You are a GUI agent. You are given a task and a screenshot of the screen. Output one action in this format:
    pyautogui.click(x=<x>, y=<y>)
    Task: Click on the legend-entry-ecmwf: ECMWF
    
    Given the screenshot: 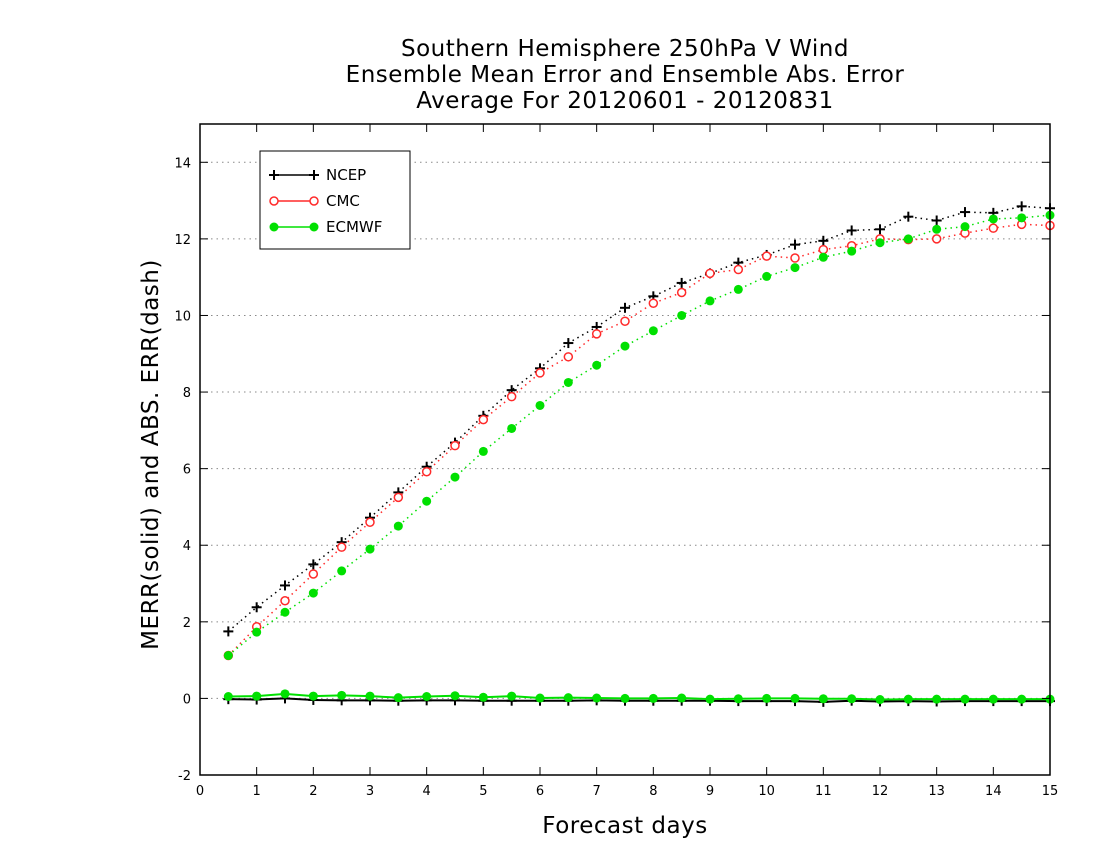 What is the action you would take?
    pyautogui.click(x=325, y=227)
    